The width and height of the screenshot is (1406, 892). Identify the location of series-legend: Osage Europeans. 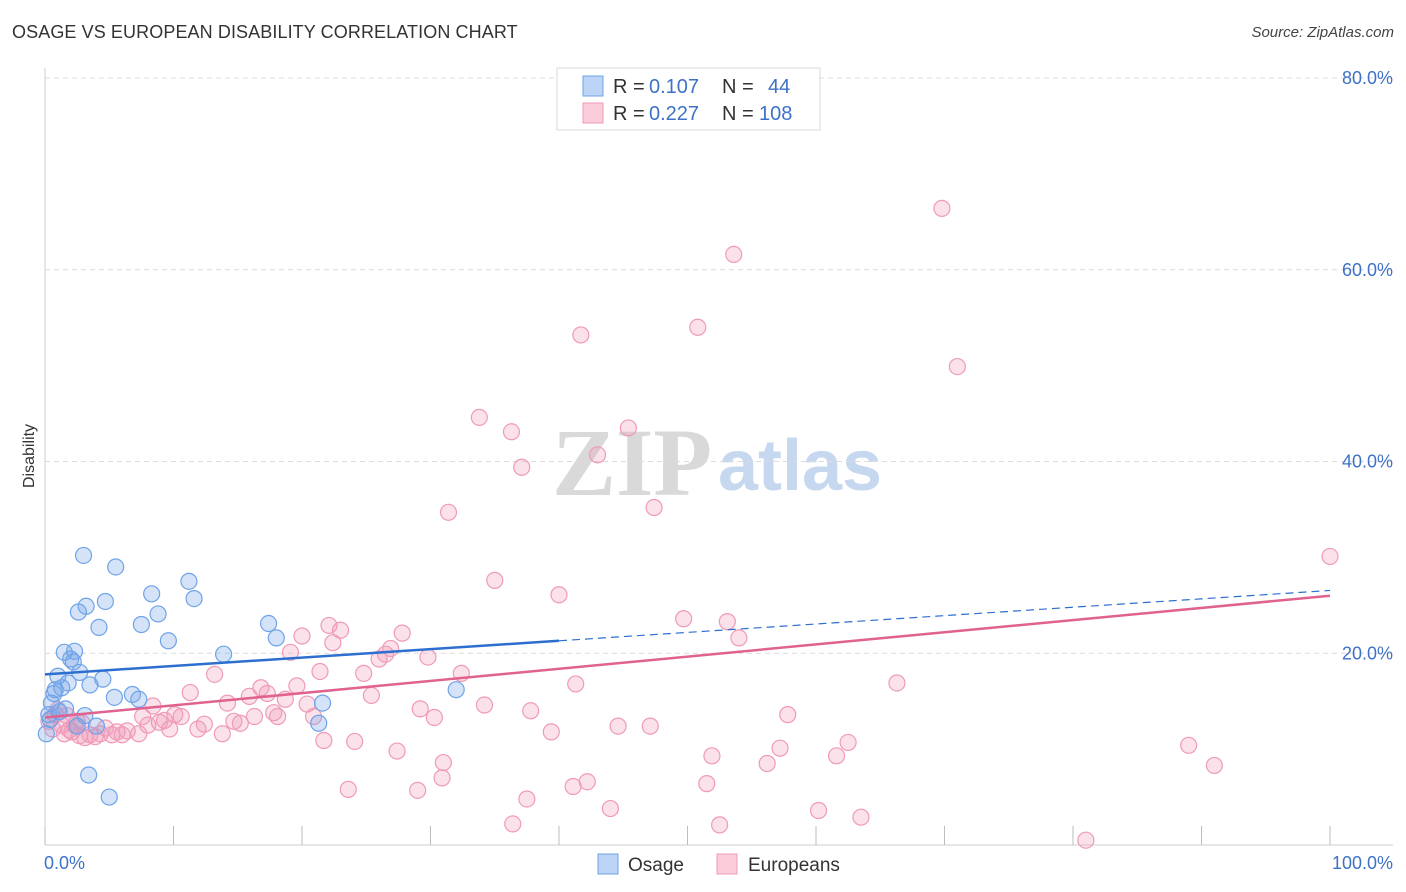
(718, 864).